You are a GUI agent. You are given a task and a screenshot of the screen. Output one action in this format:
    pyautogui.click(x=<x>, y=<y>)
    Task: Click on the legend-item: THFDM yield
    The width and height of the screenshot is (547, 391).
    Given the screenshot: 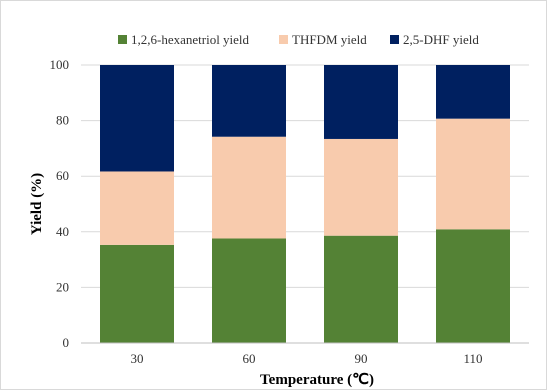 What is the action you would take?
    pyautogui.click(x=323, y=39)
    